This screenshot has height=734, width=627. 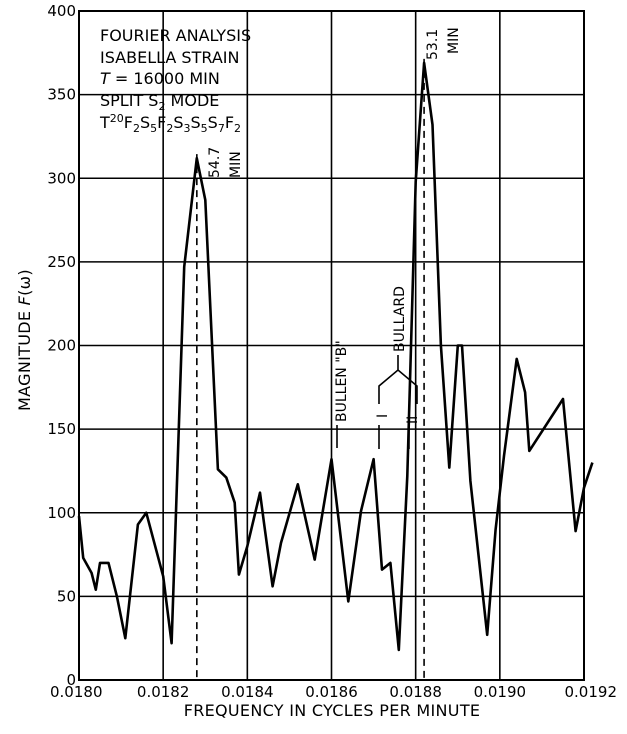 What do you see at coordinates (163, 692) in the screenshot?
I see `x-tick-label: 0.0182` at bounding box center [163, 692].